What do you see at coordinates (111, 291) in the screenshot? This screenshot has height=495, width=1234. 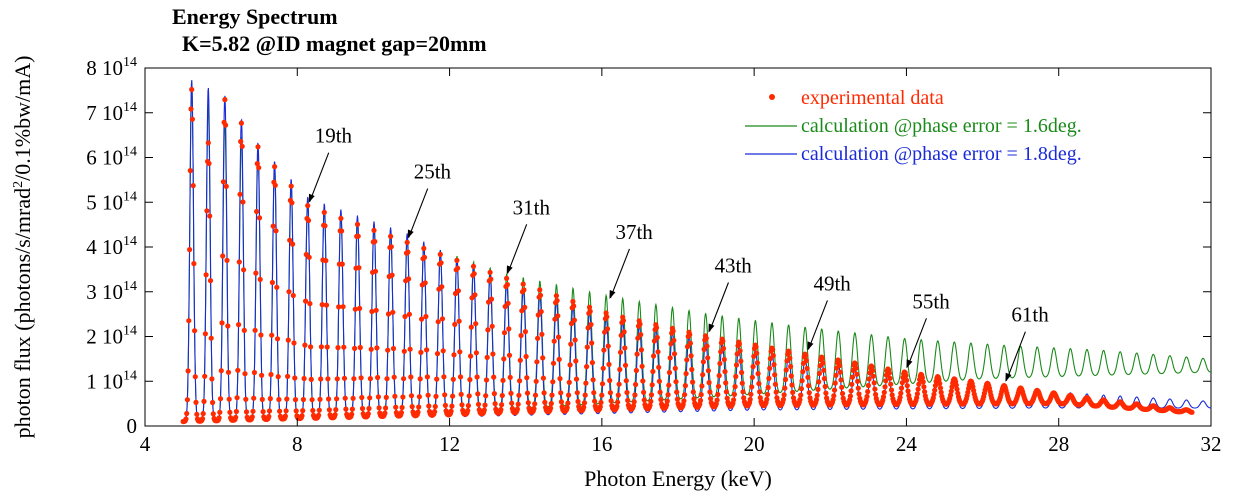 I see `y-tick-label: 3 1014` at bounding box center [111, 291].